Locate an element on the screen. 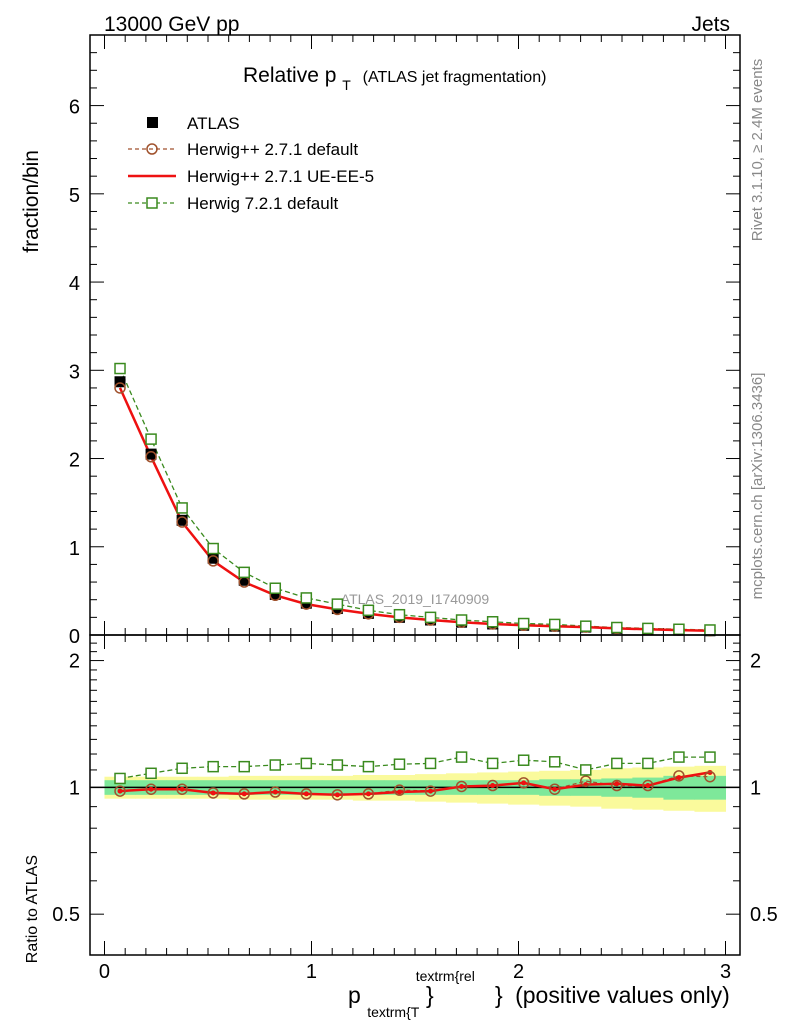  x-tick-label: 3 is located at coordinates (725, 972).